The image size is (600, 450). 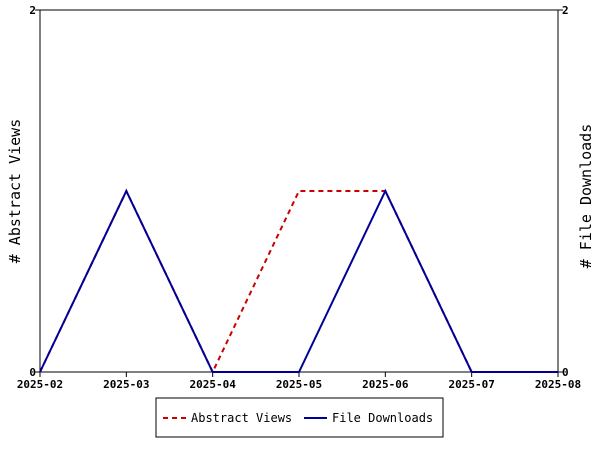 I want to click on x-tick-label-2025-08: 2025-08, so click(x=558, y=384).